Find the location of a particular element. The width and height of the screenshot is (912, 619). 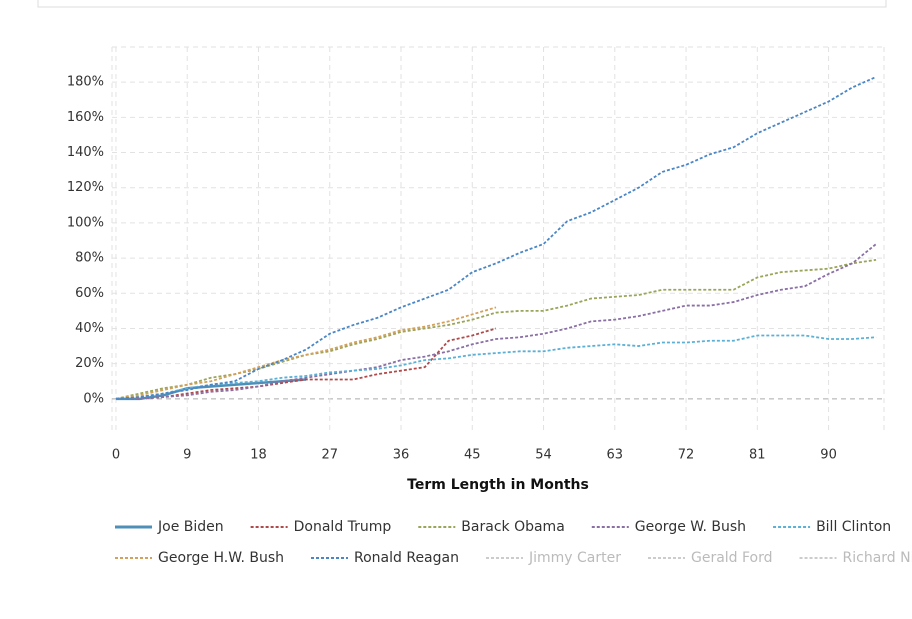

x-tick-label: 27 is located at coordinates (329, 455).